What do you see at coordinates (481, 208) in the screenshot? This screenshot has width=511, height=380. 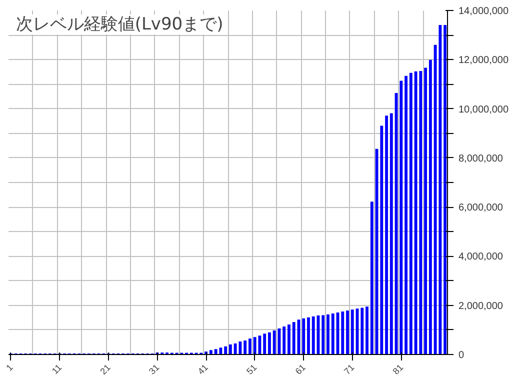 I see `y-tick-label: 6,000,000` at bounding box center [481, 208].